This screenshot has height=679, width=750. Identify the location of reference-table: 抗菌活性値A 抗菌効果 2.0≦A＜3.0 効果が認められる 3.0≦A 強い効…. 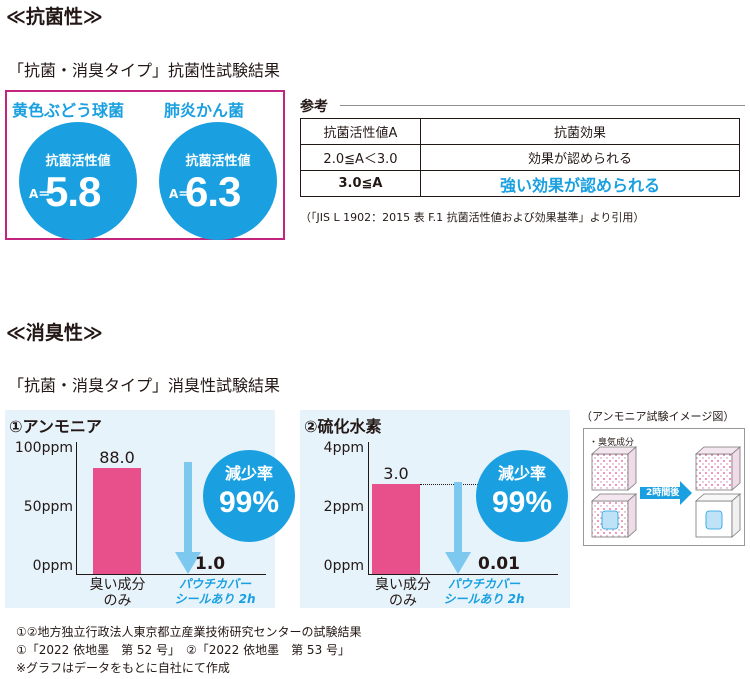
(520, 157).